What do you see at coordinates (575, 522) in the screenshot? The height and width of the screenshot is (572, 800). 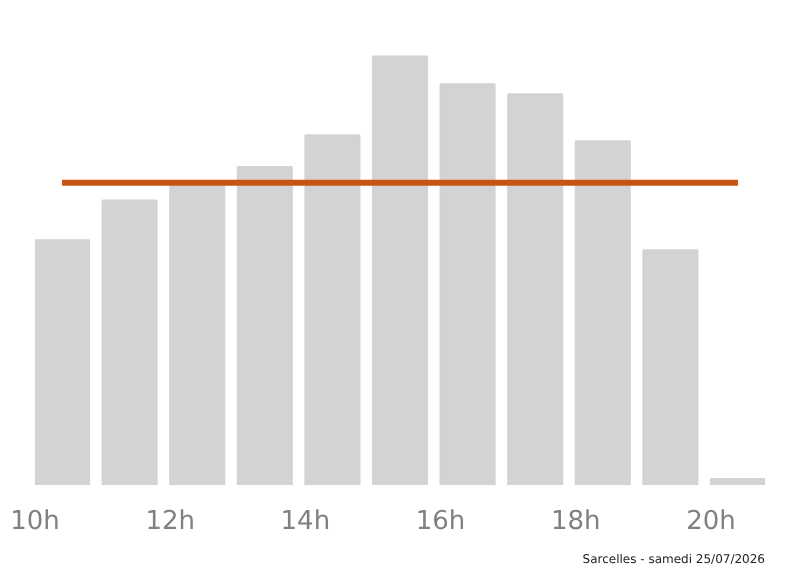 I see `x-tick-label: 18h` at bounding box center [575, 522].